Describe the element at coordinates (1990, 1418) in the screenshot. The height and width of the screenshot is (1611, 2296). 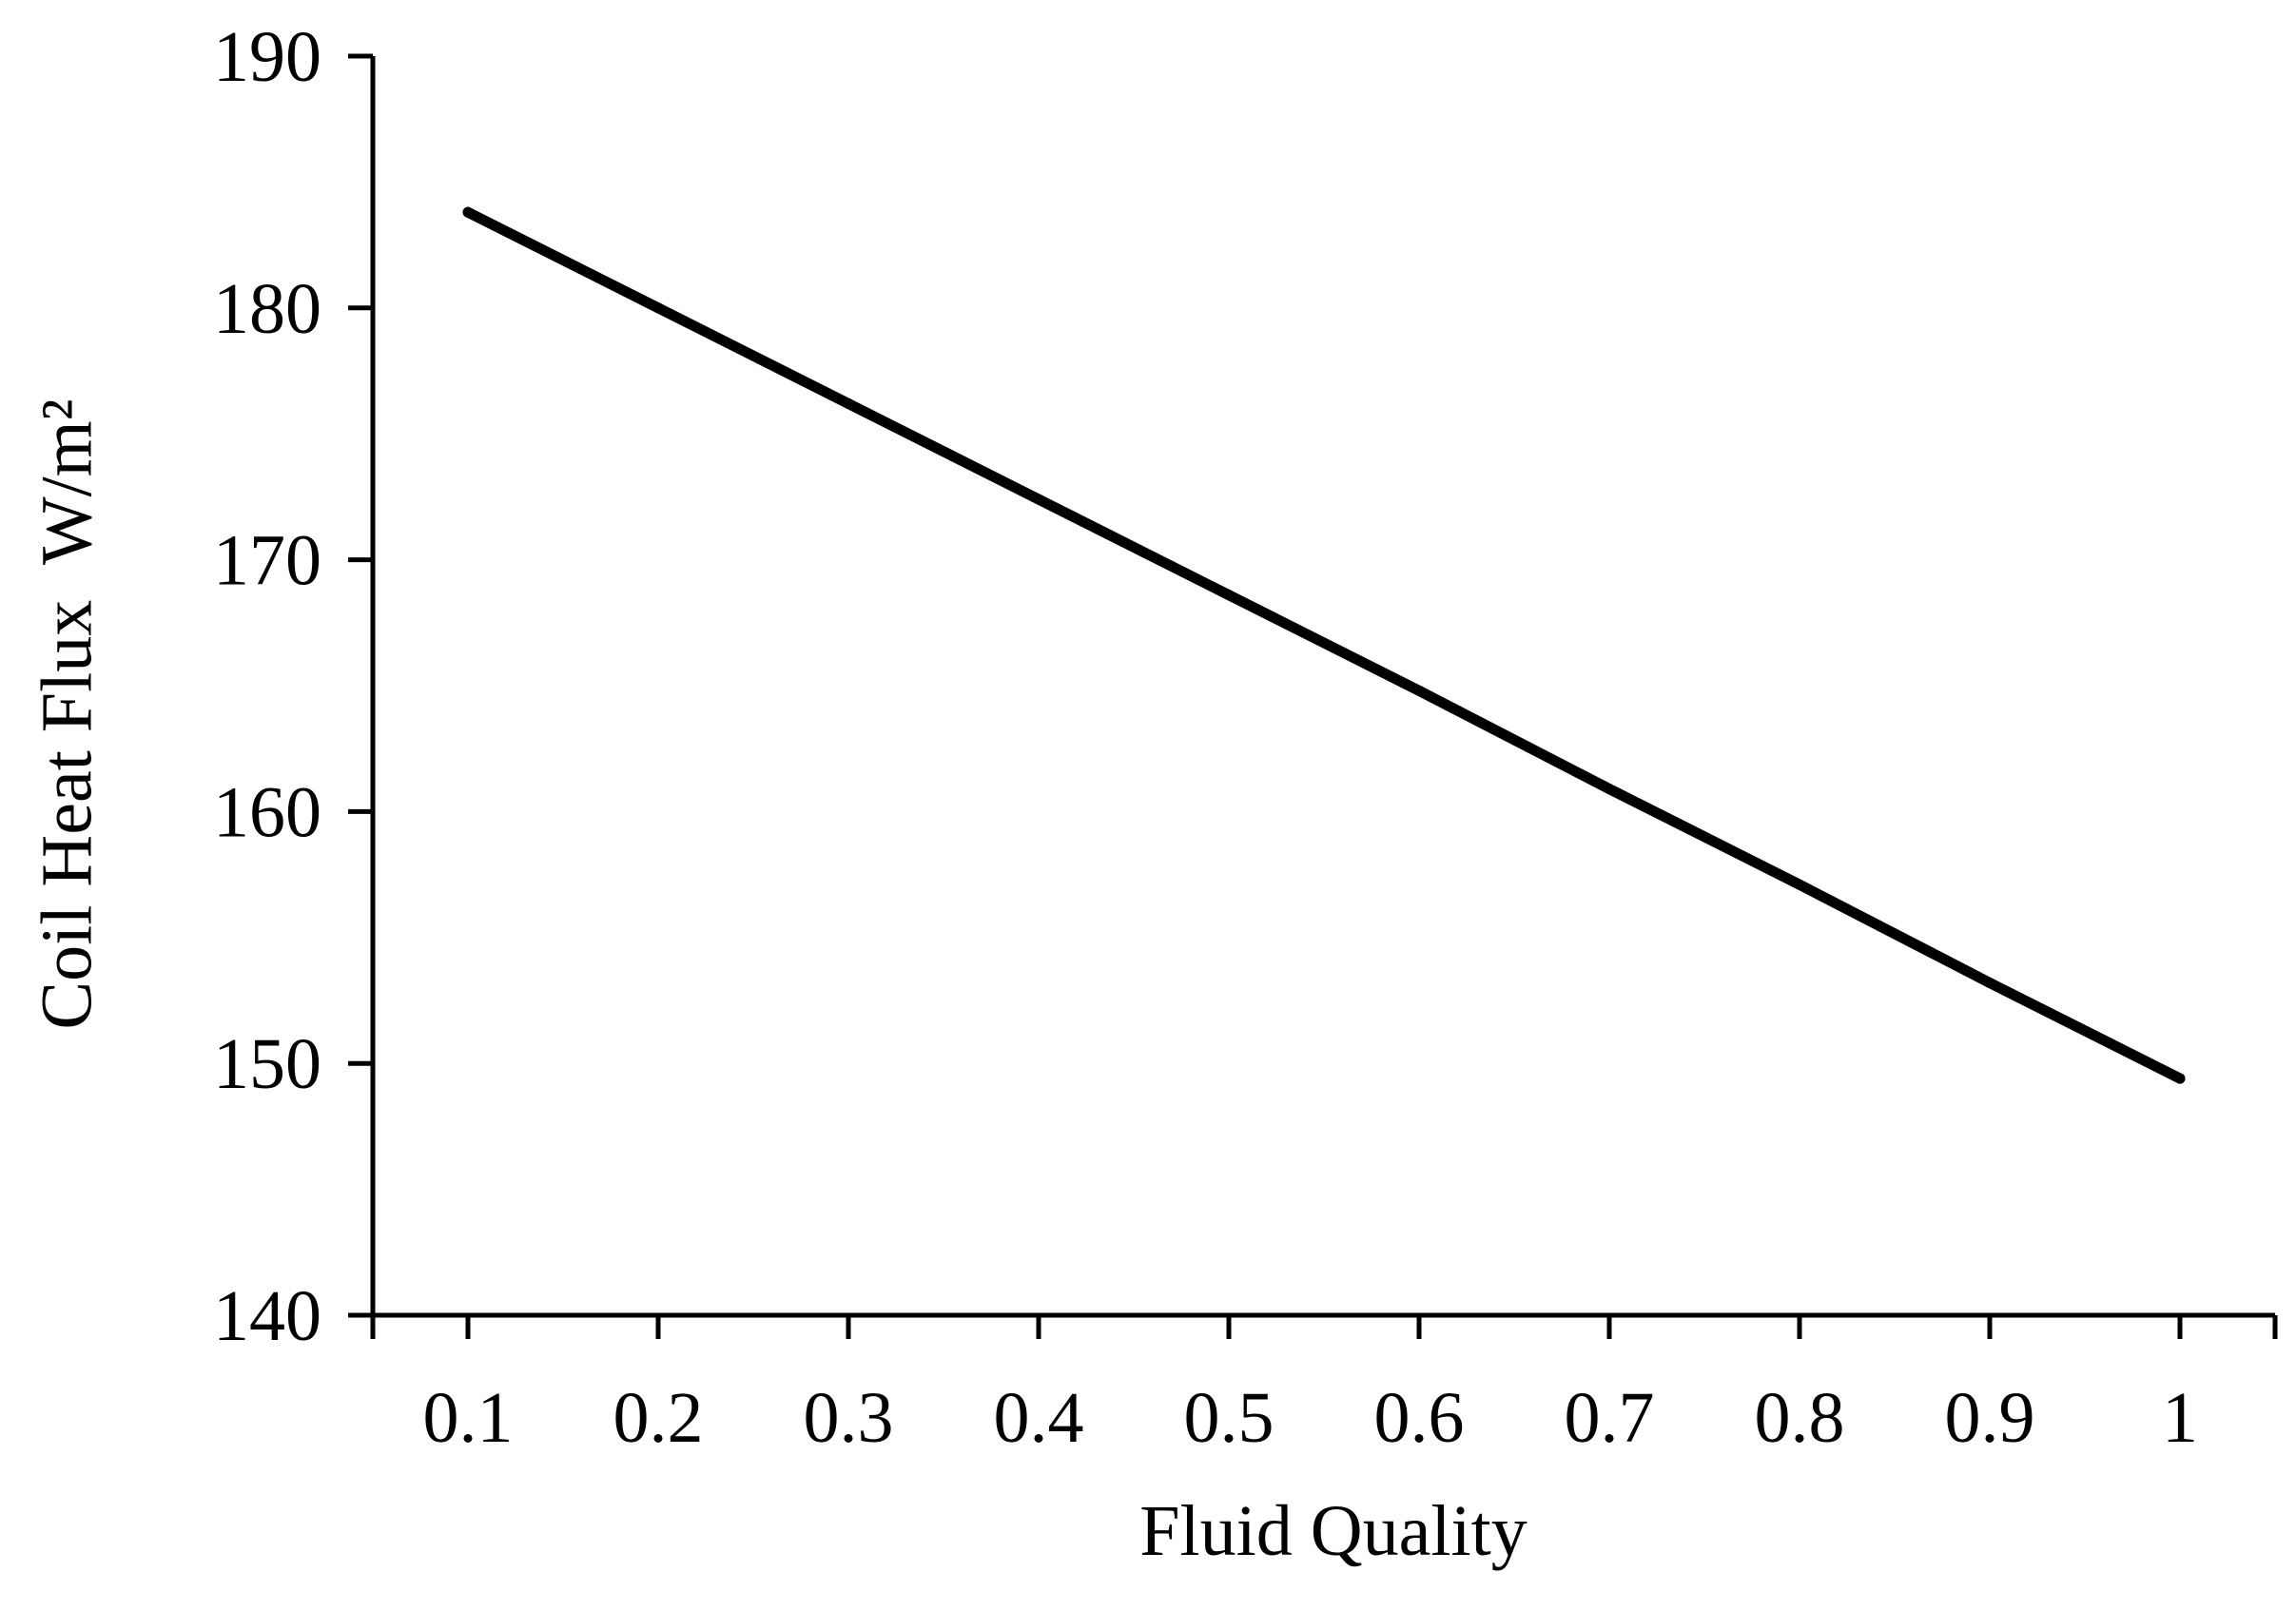
I see `x-tick-label-0.9: 0.9` at that location.